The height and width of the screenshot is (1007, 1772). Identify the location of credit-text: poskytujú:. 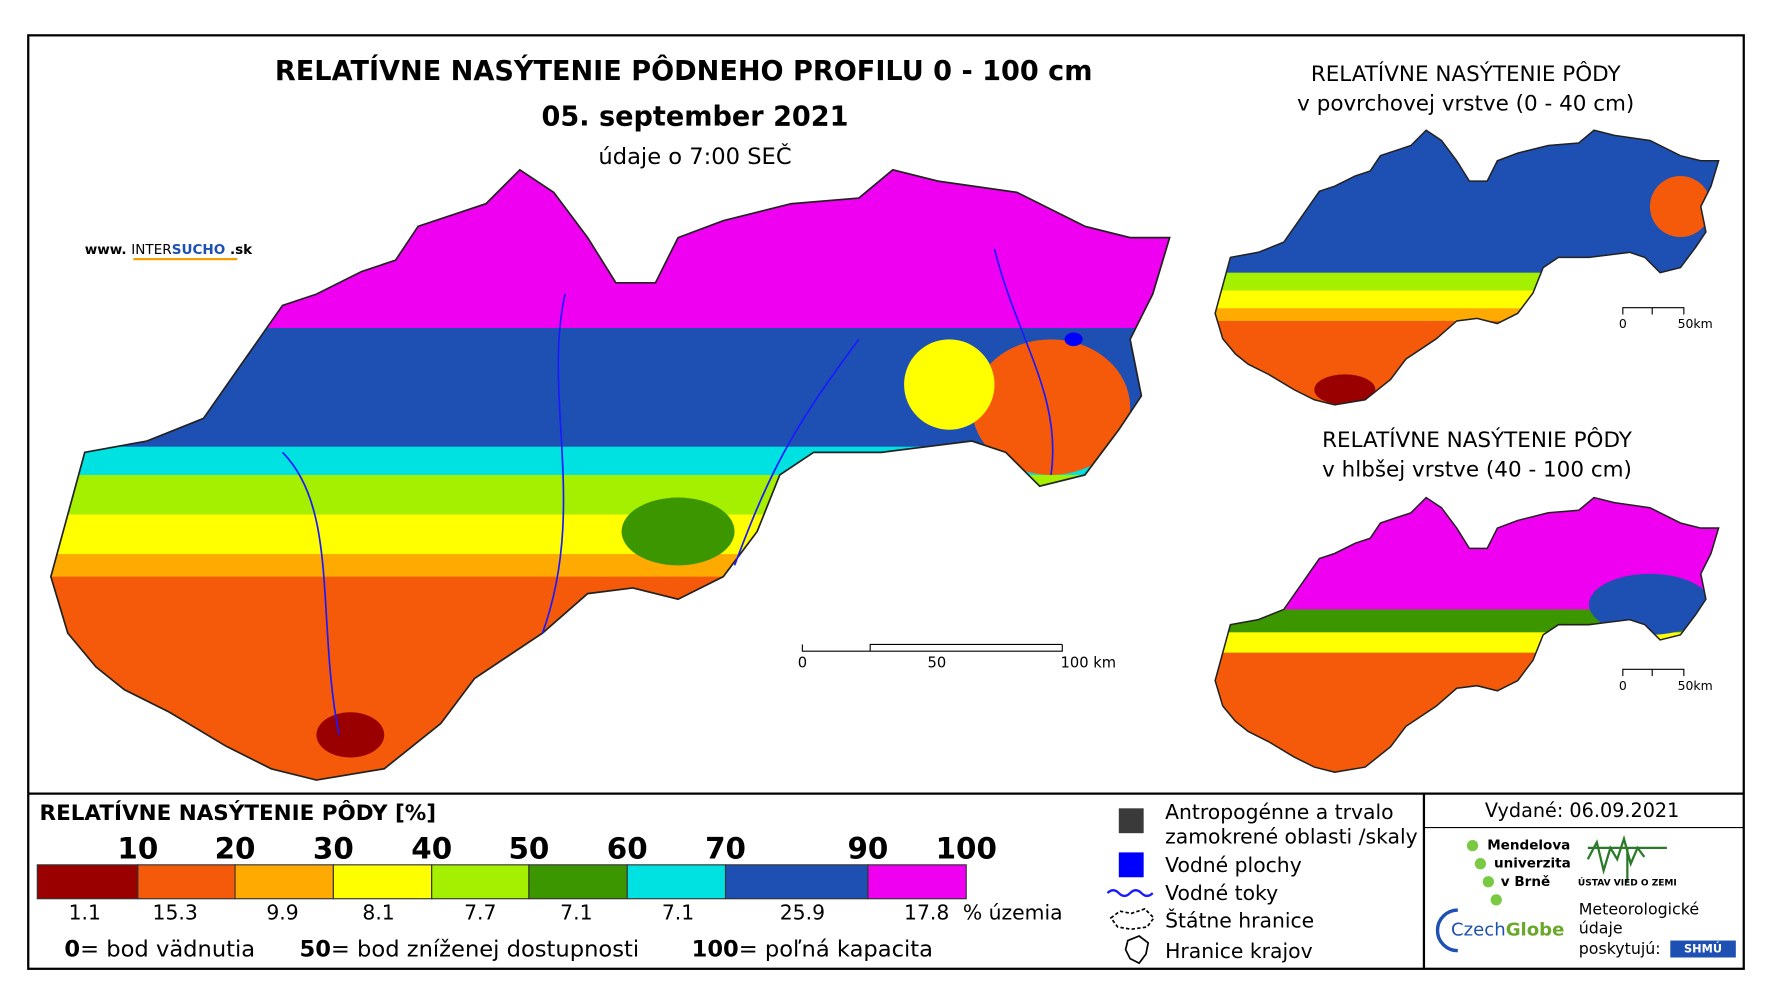
(1620, 948).